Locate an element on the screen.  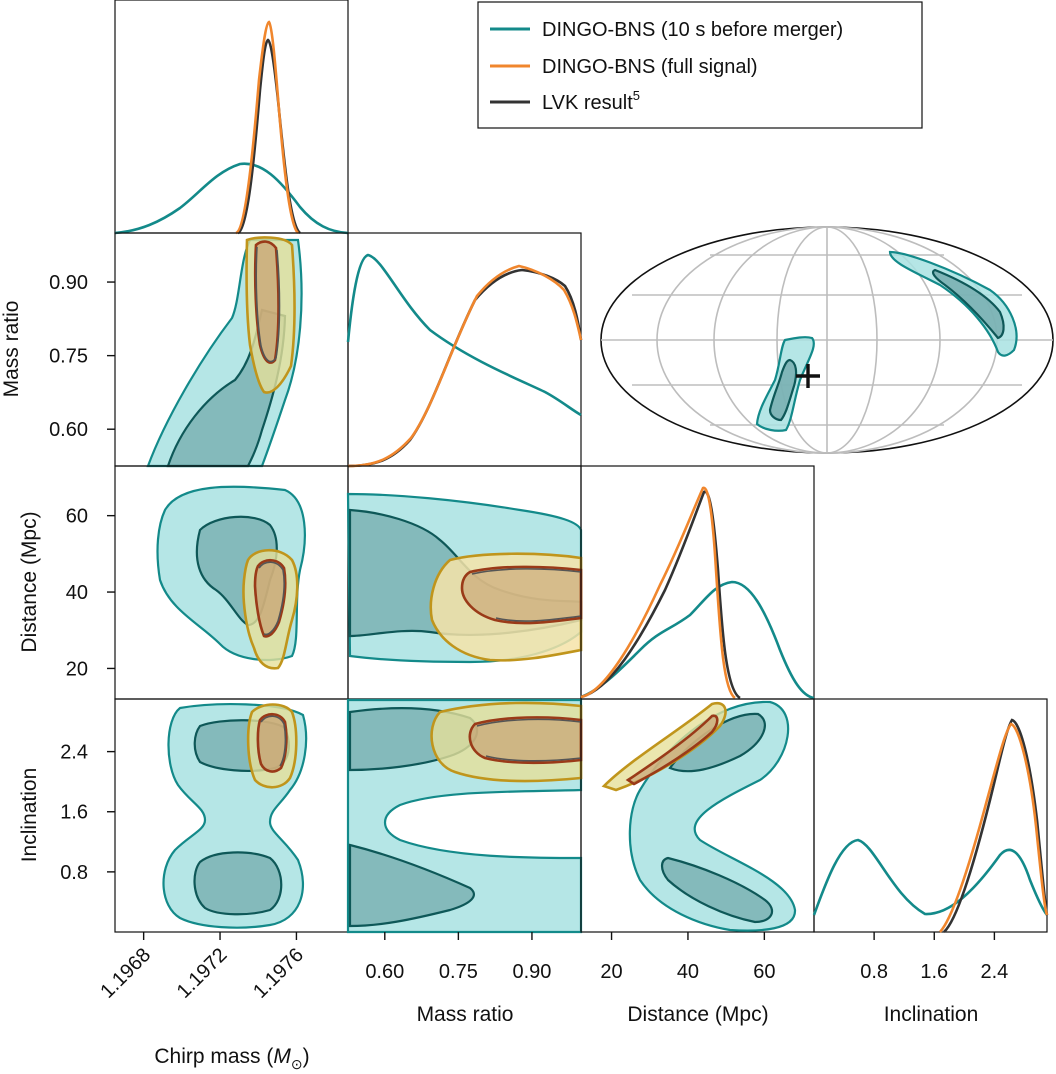
legend-box is located at coordinates (700, 65).